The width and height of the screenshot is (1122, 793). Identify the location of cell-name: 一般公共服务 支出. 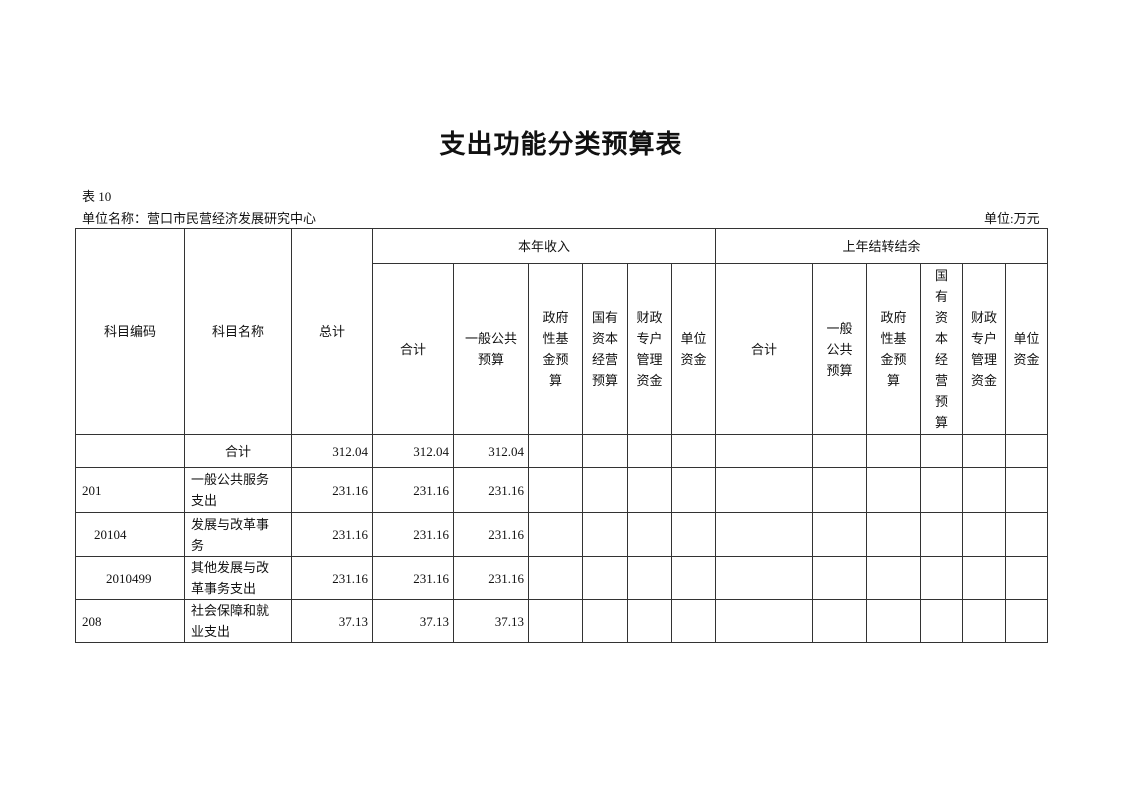
(238, 490).